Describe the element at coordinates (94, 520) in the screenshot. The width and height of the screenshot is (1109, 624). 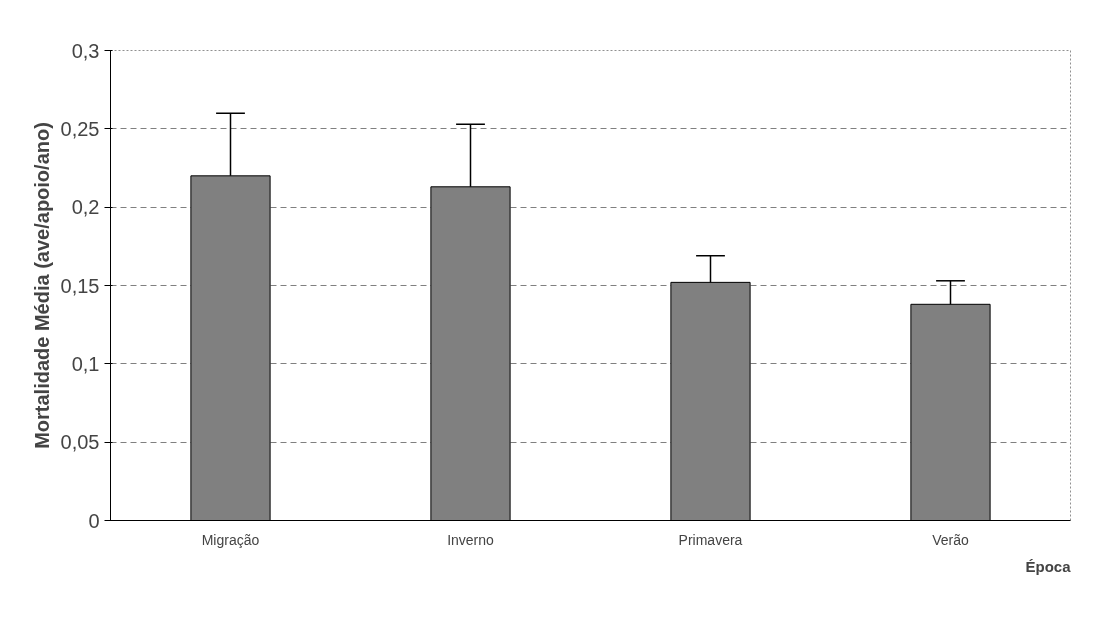
I see `y-tick-label: 0` at that location.